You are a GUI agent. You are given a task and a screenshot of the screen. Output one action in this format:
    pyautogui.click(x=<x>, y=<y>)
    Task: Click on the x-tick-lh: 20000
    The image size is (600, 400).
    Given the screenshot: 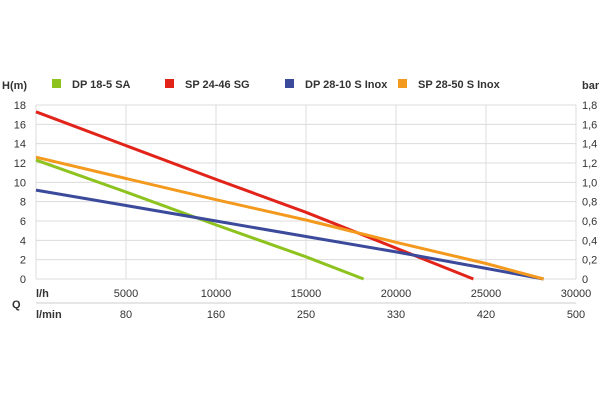 What is the action you would take?
    pyautogui.click(x=396, y=294)
    